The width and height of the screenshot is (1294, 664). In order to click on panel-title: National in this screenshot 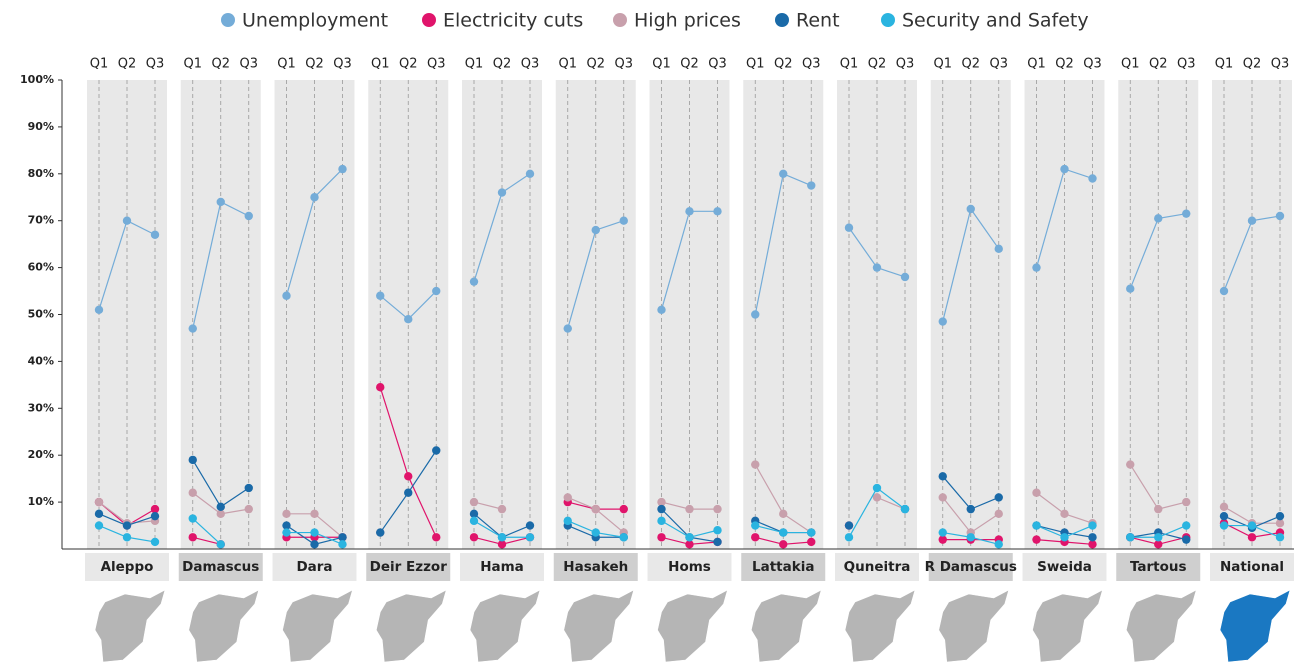, I will do `click(1252, 567)`.